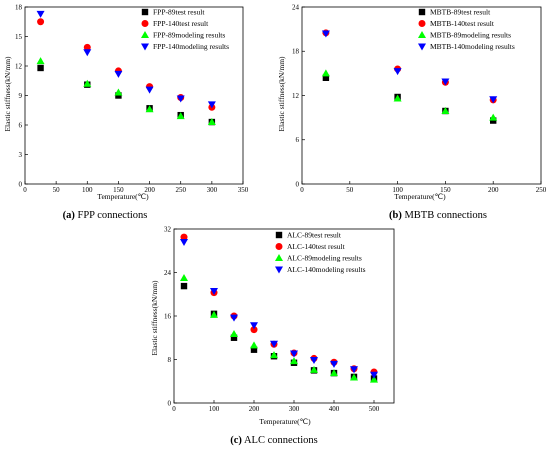 This screenshot has width=550, height=450. Describe the element at coordinates (87, 190) in the screenshot. I see `x-tick-label: 100` at that location.